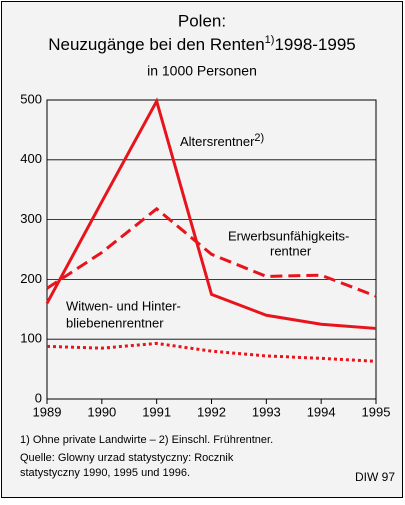  What do you see at coordinates (101, 411) in the screenshot?
I see `x-tick-label: 1990` at bounding box center [101, 411].